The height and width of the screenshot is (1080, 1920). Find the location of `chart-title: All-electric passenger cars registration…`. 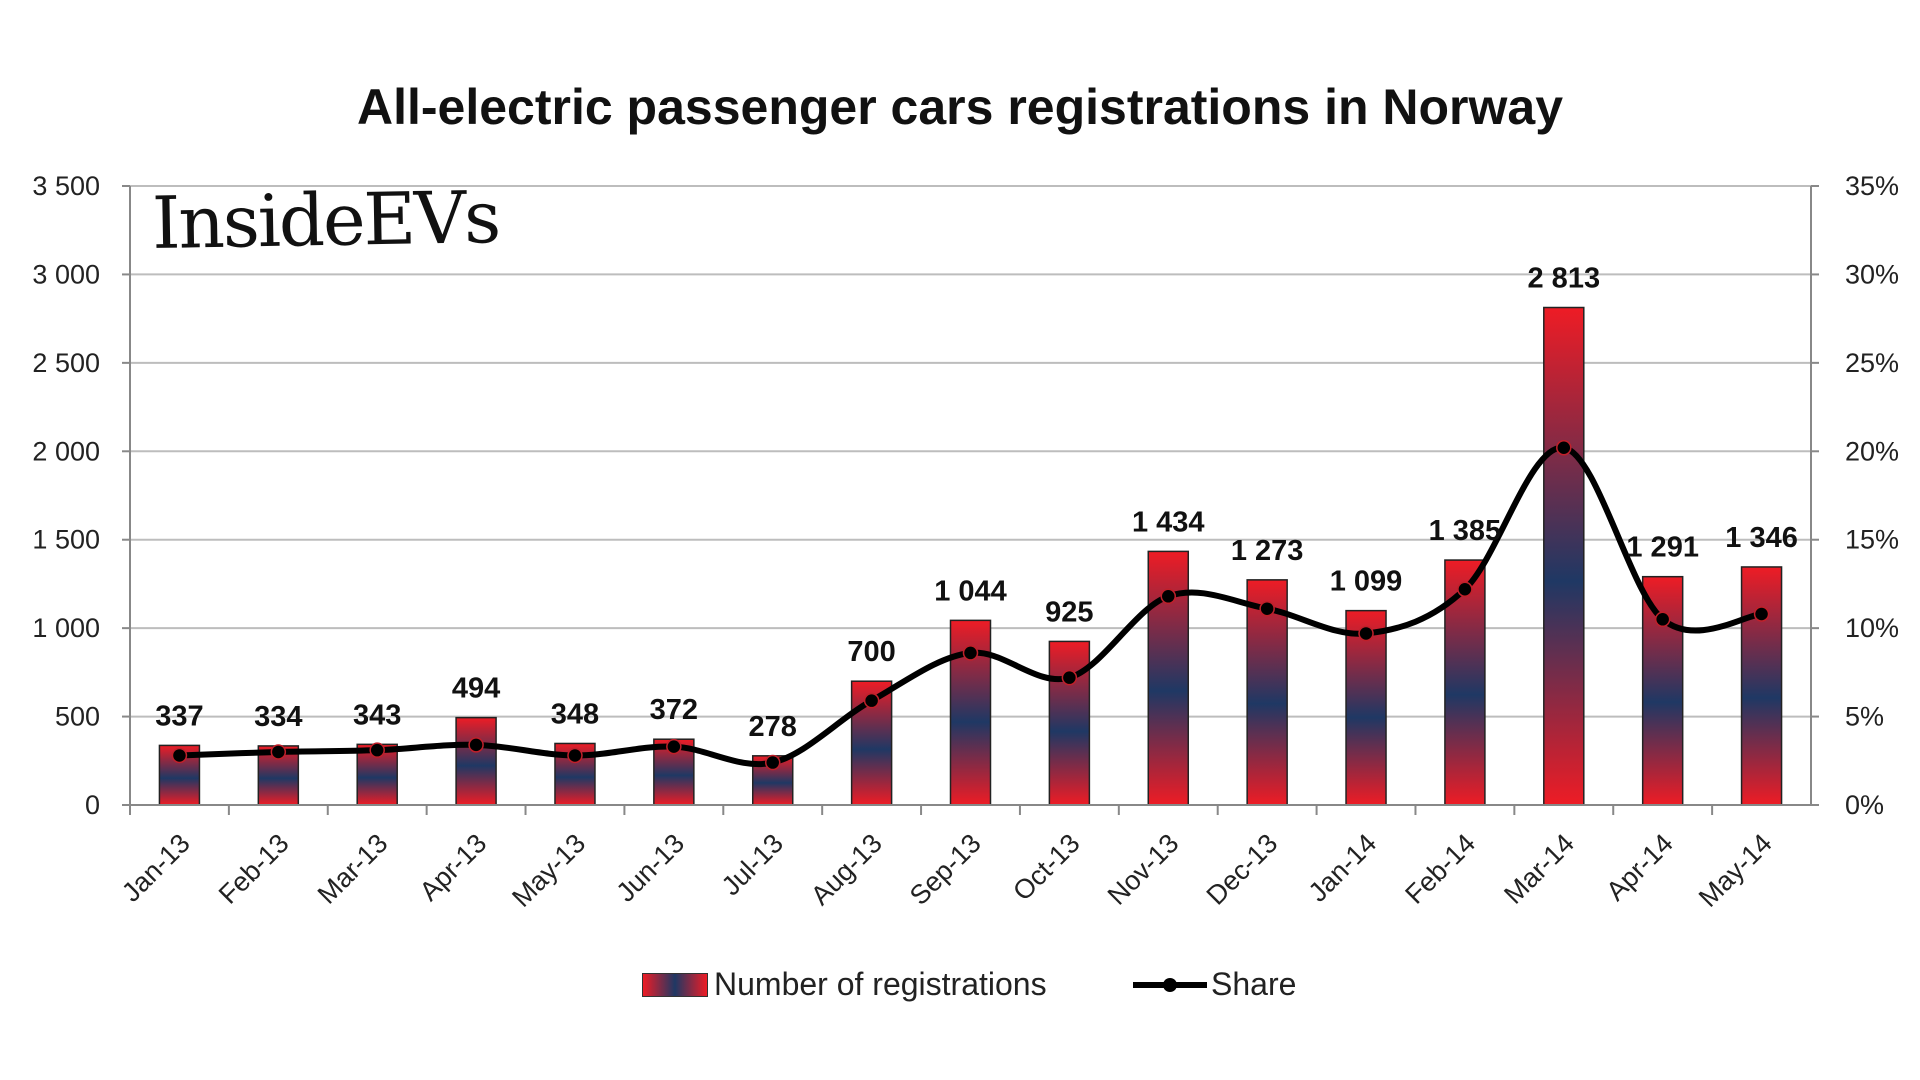

chart-title: All-electric passenger cars registration… is located at coordinates (960, 107).